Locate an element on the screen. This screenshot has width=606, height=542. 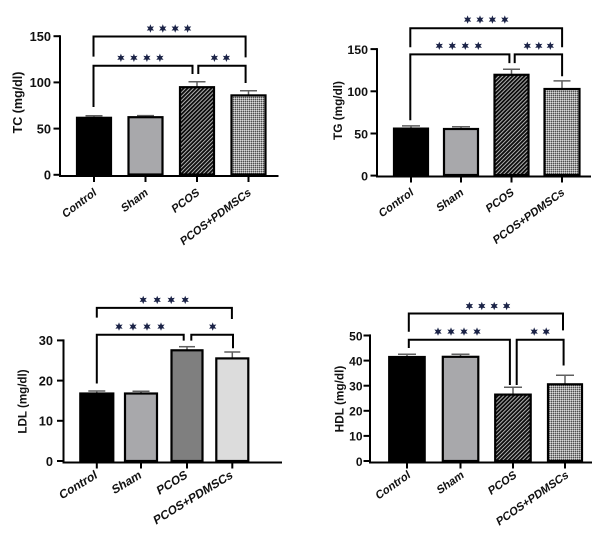
svg-text: LDL (mg/dl) is located at coordinates (23, 401).